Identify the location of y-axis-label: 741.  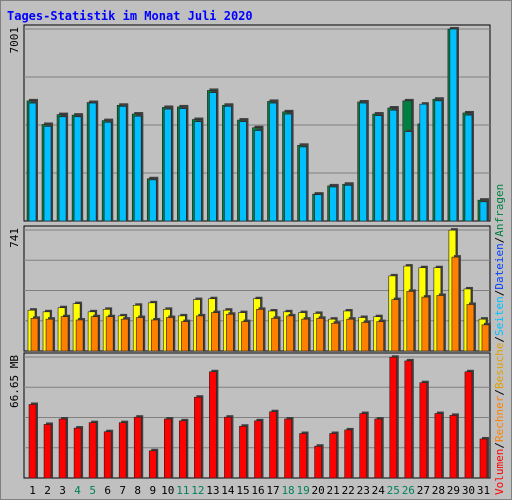
(14, 238).